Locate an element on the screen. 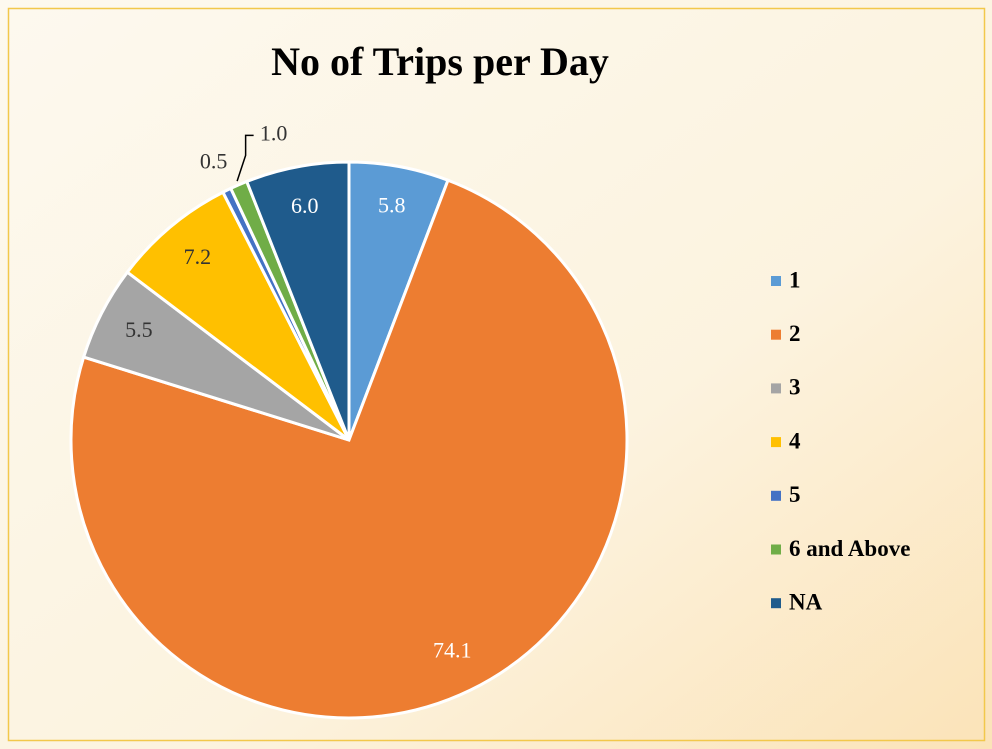 This screenshot has width=992, height=749. data-label: 5.5 is located at coordinates (139, 329).